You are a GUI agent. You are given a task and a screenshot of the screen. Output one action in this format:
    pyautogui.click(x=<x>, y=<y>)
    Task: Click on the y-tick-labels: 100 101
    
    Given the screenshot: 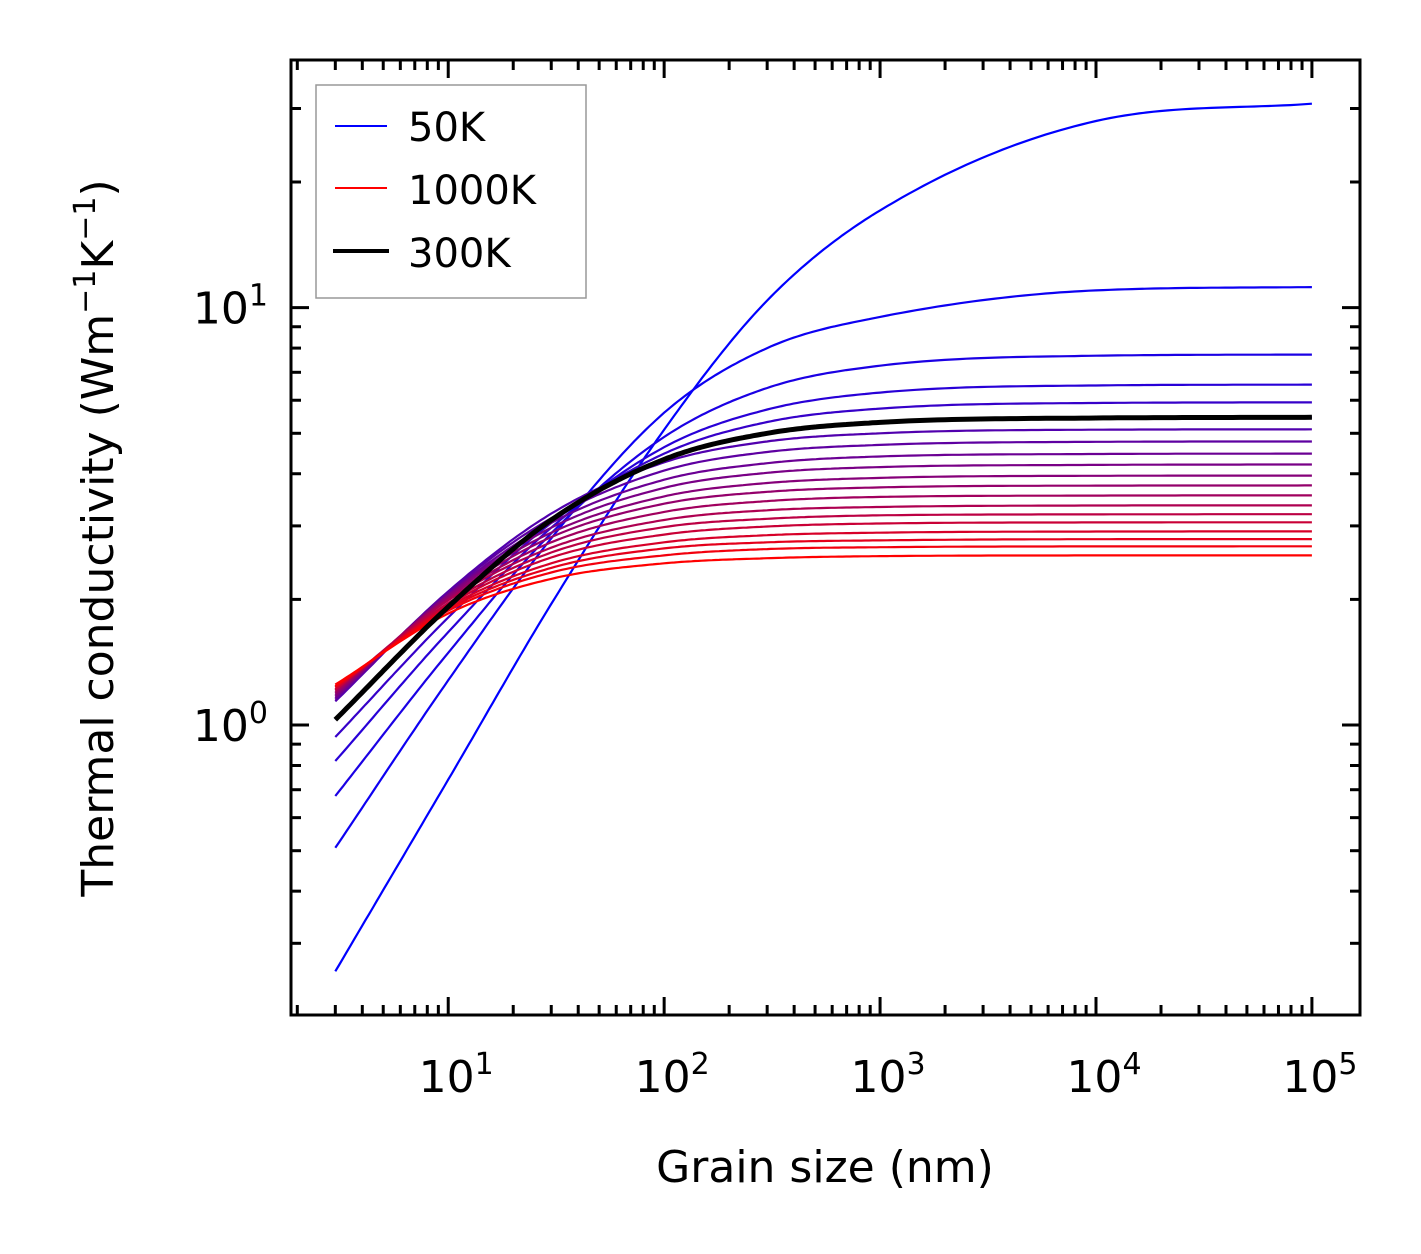 What is the action you would take?
    pyautogui.click(x=230, y=515)
    